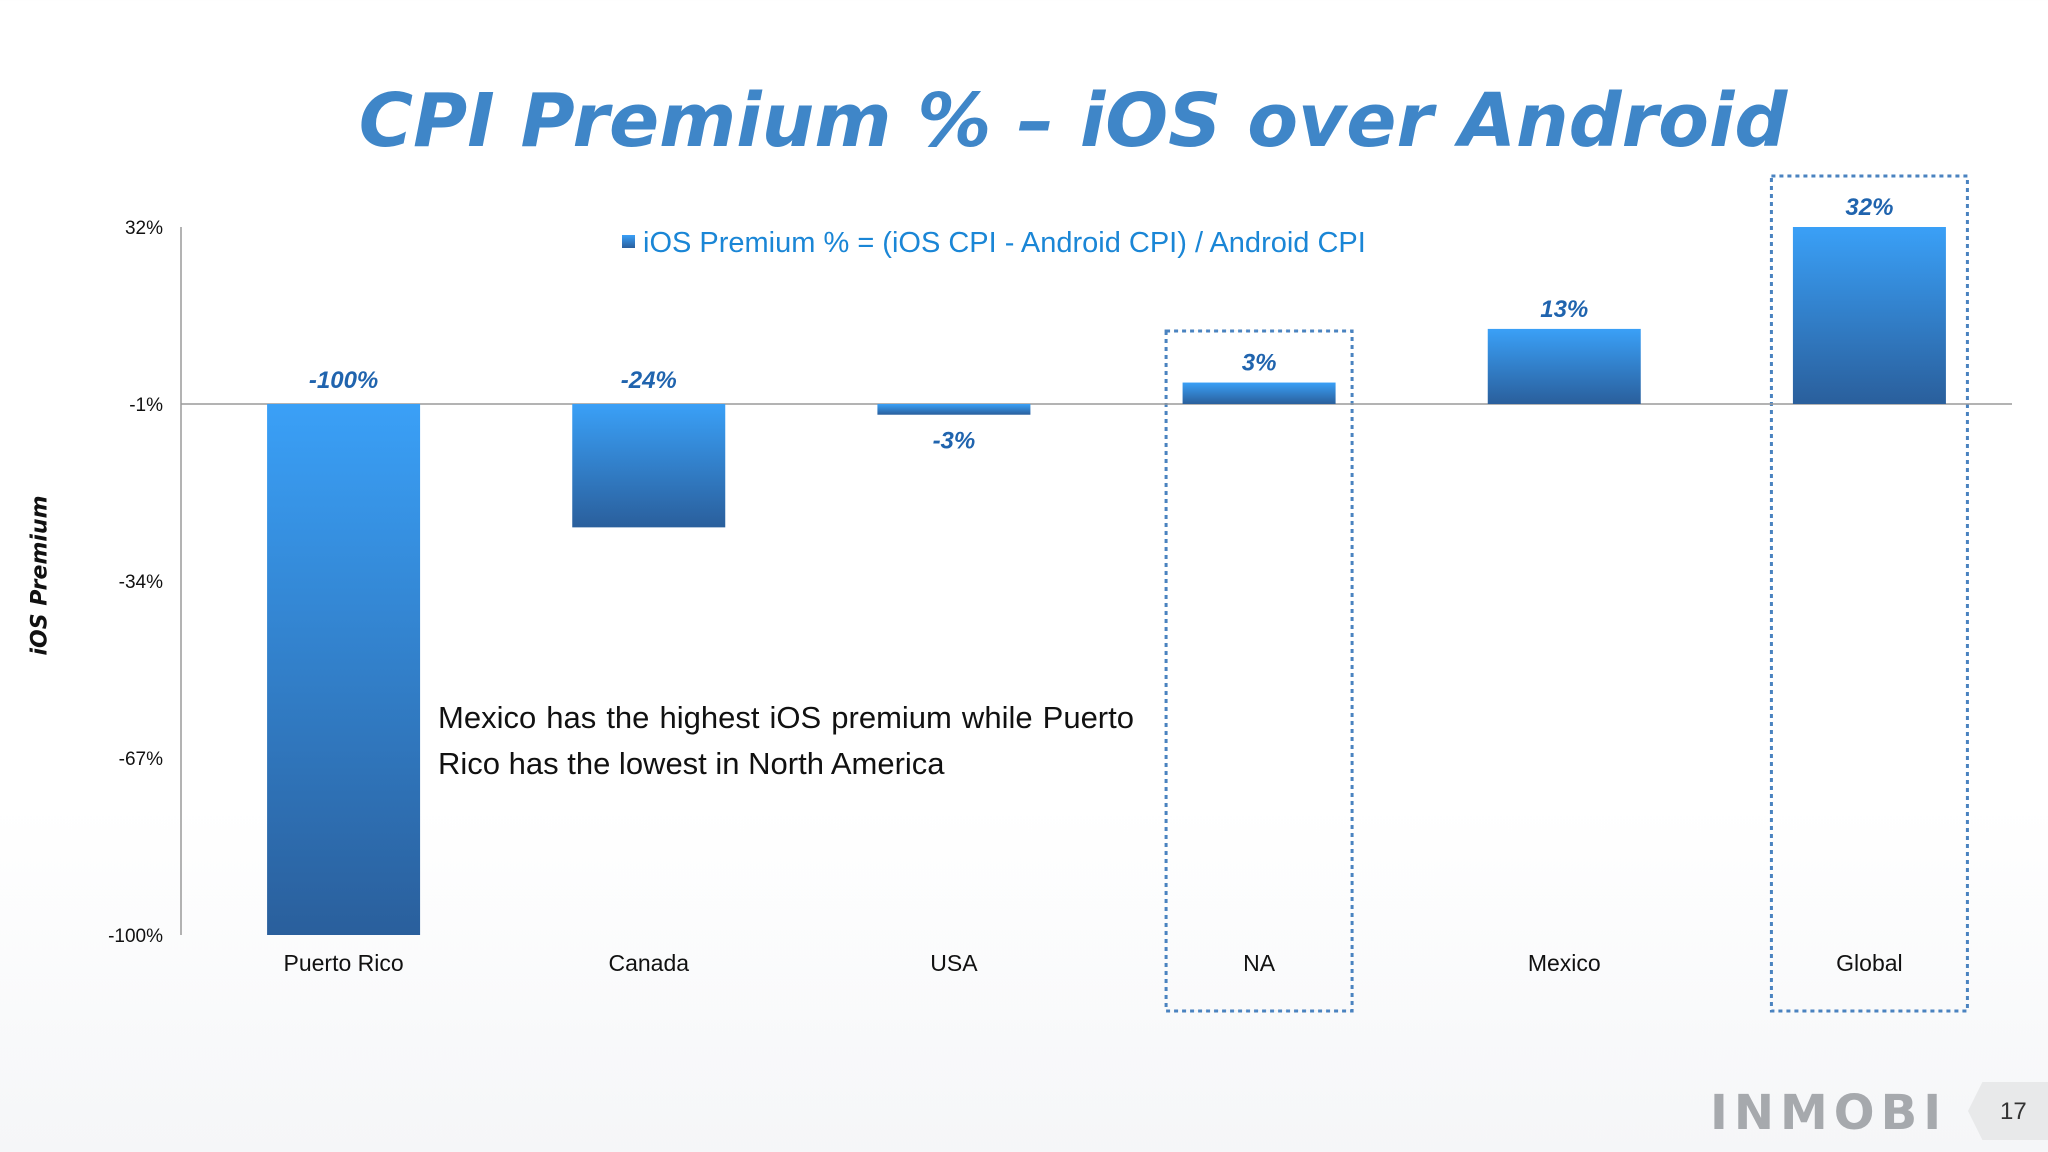 This screenshot has height=1152, width=2048. What do you see at coordinates (1869, 963) in the screenshot?
I see `x-tick-label: Global` at bounding box center [1869, 963].